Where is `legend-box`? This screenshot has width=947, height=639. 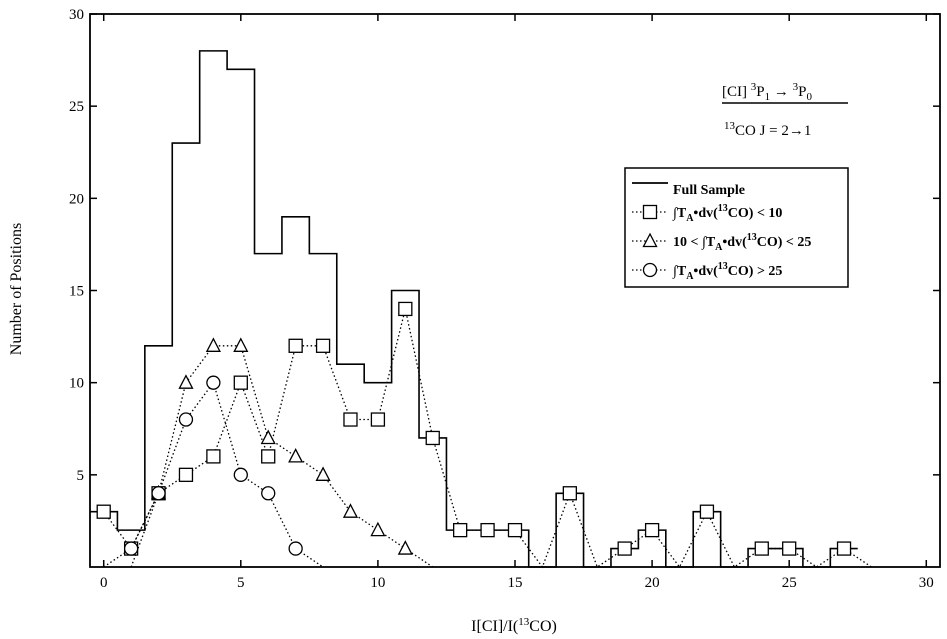
legend-box is located at coordinates (736, 227).